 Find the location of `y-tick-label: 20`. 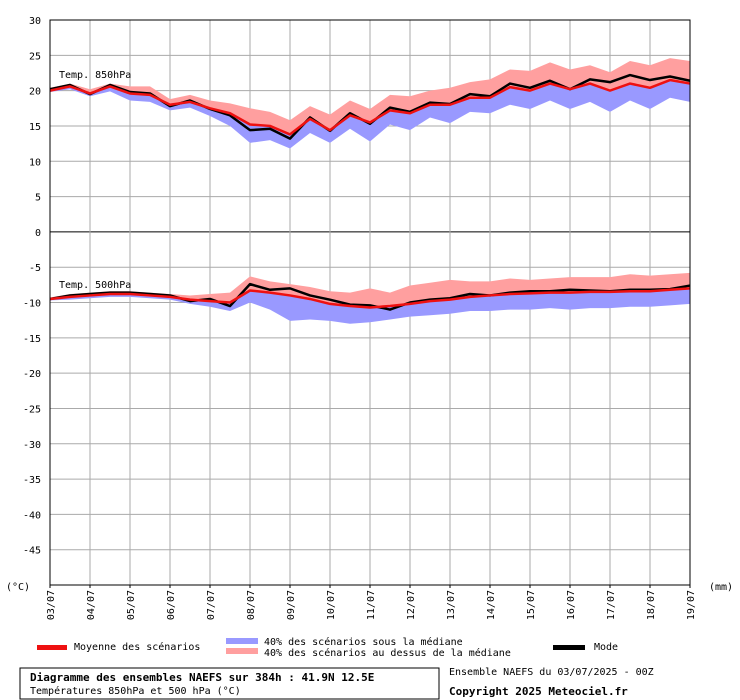

y-tick-label: 20 is located at coordinates (35, 92).